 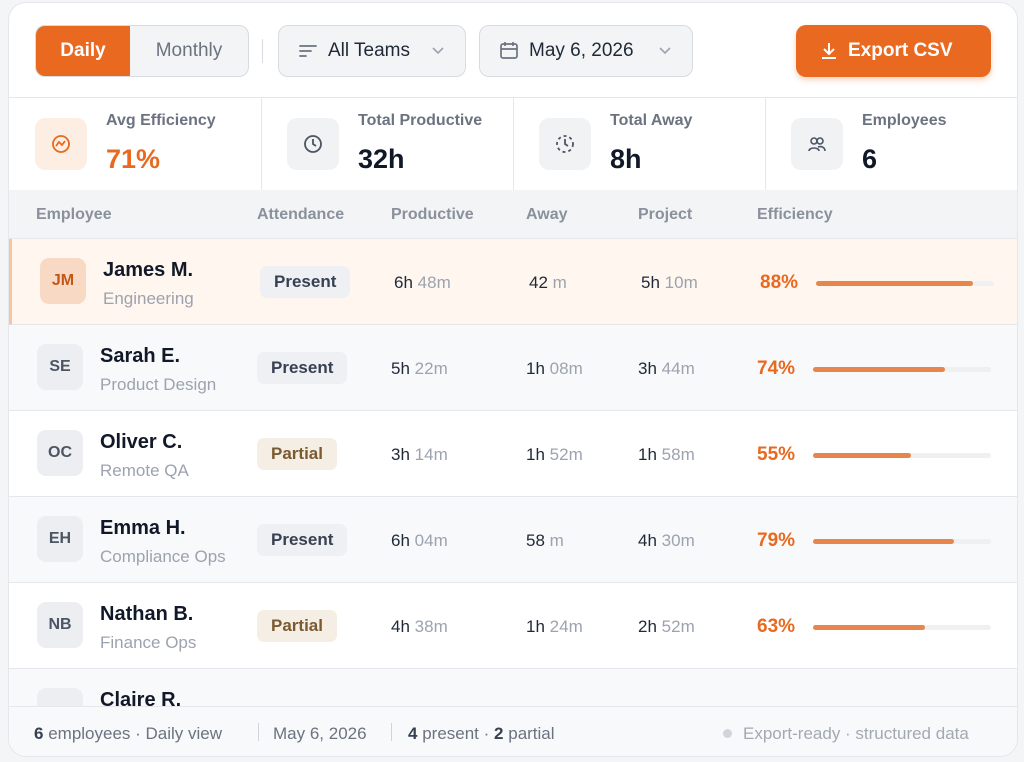 I want to click on stat-label: Employees, so click(x=904, y=120).